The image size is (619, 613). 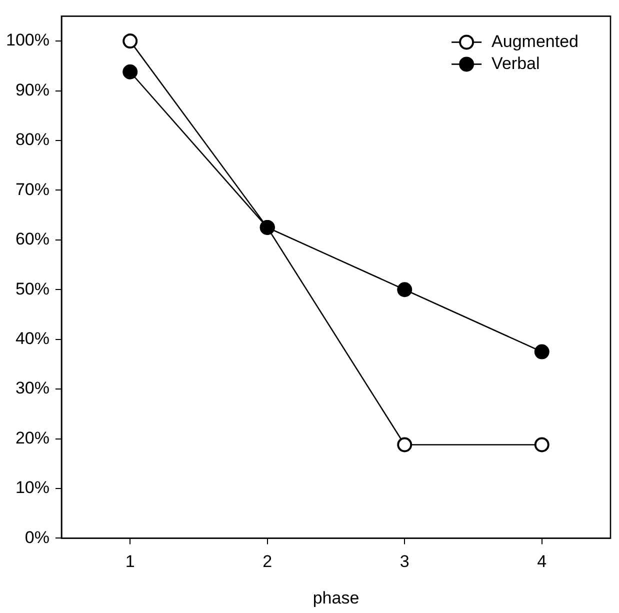 What do you see at coordinates (130, 562) in the screenshot?
I see `x-tick-label: 1` at bounding box center [130, 562].